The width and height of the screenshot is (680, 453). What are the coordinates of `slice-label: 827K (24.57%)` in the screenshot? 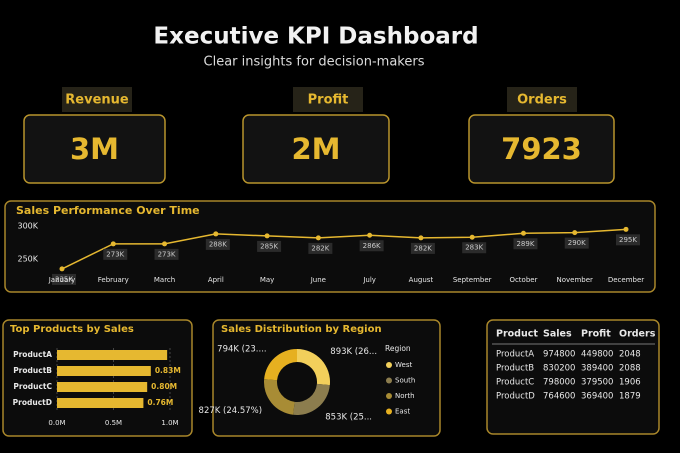 It's located at (231, 411).